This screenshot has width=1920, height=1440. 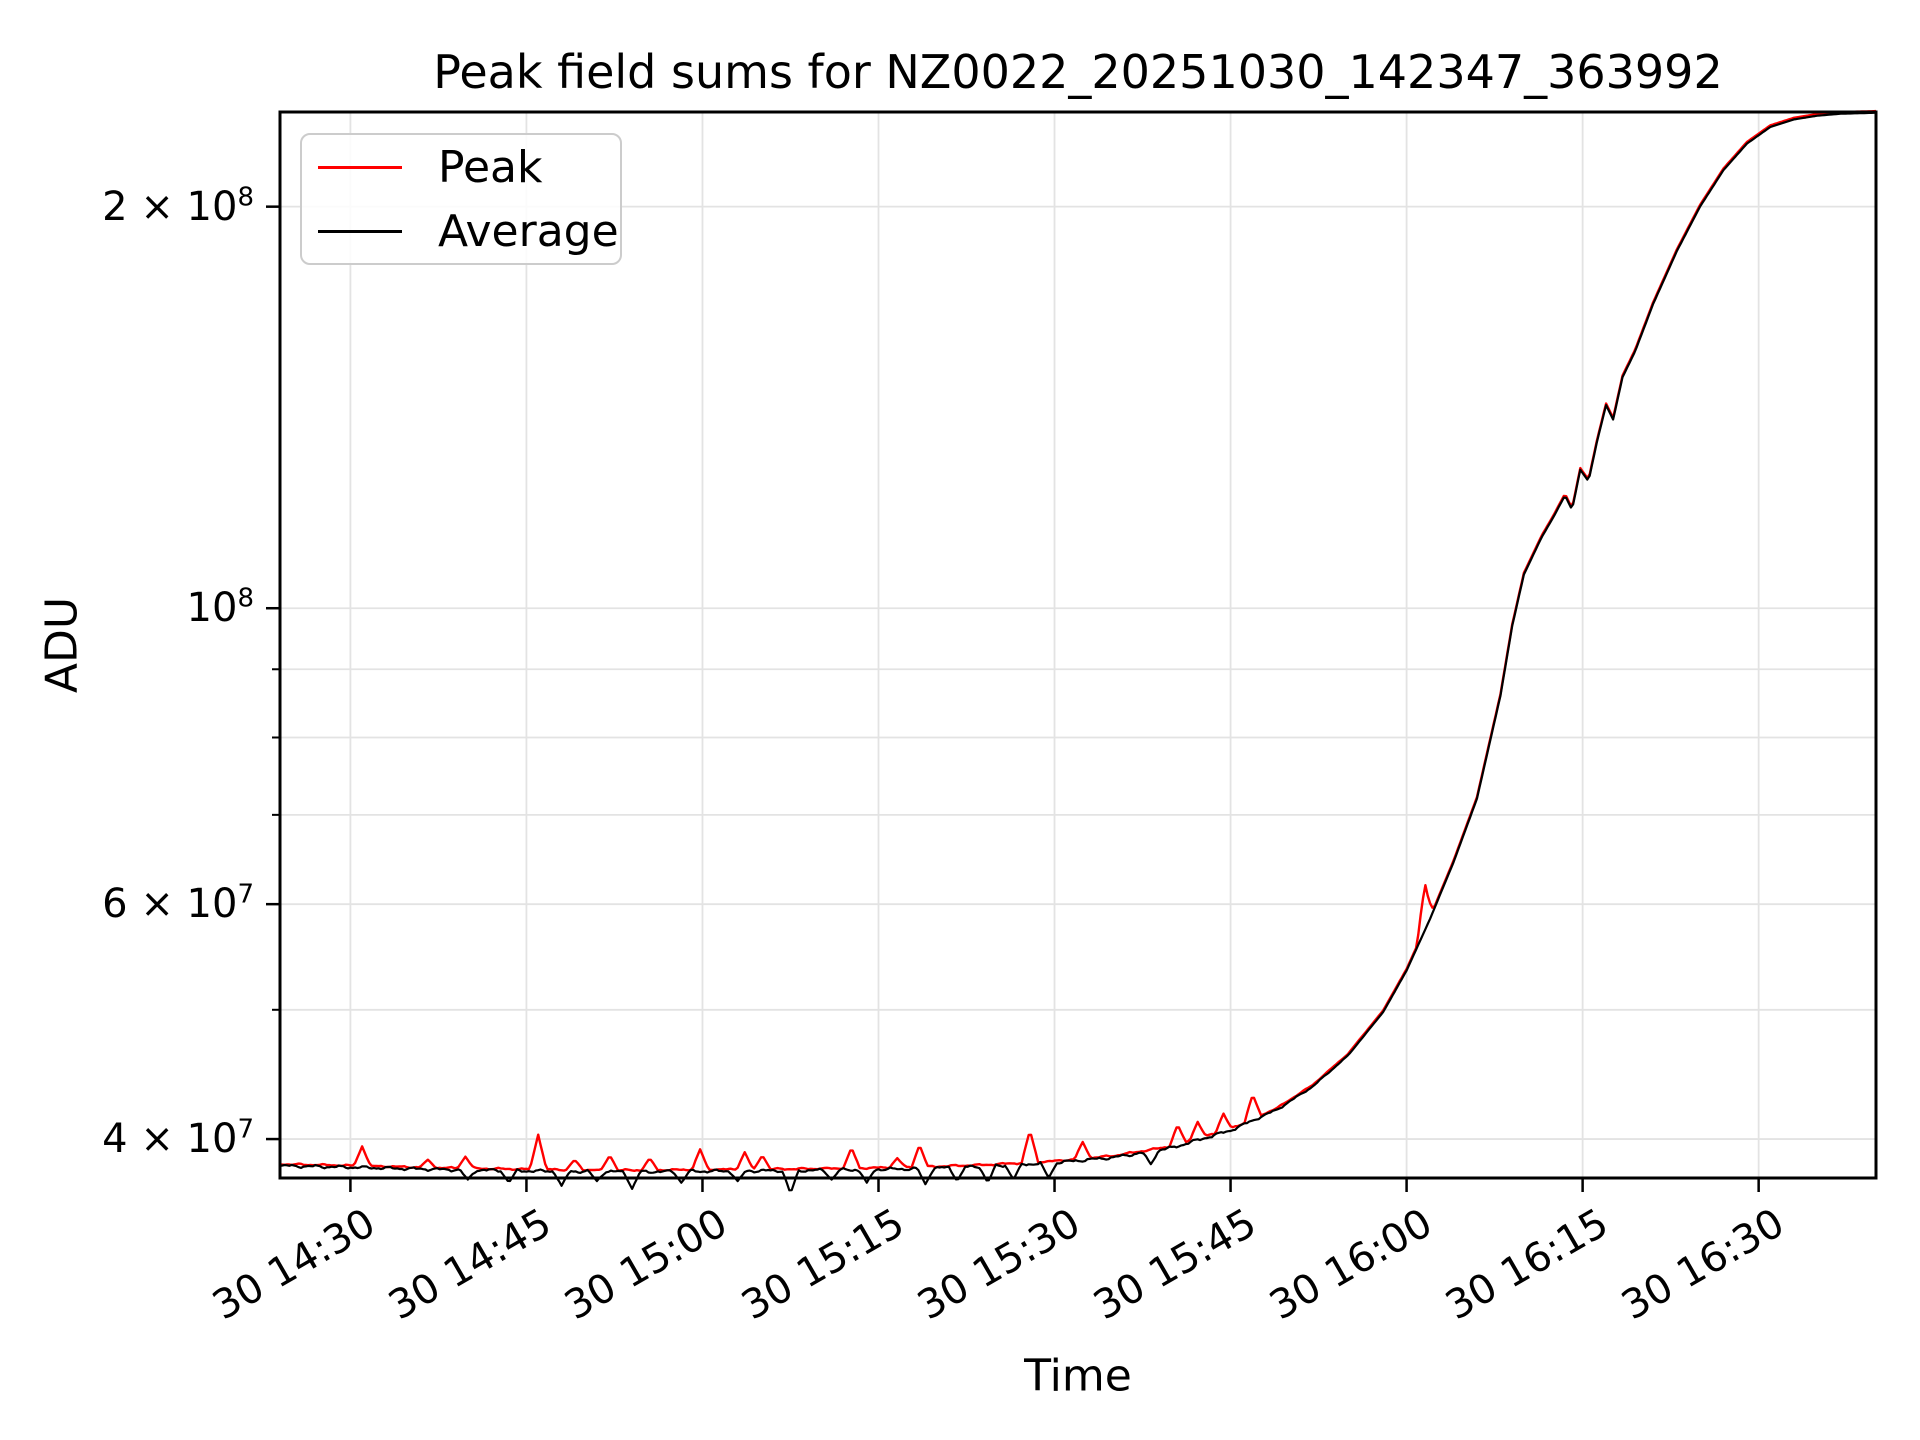 I want to click on legend: Peak Average, so click(x=461, y=199).